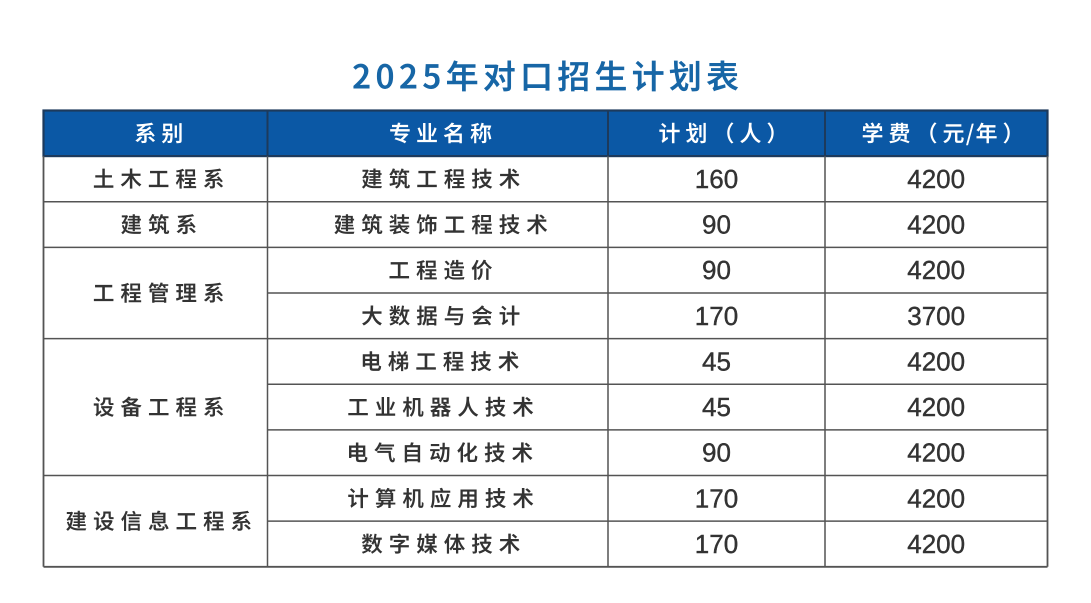 Image resolution: width=1091 pixels, height=603 pixels. Describe the element at coordinates (936, 316) in the screenshot. I see `svg-text: 3700` at that location.